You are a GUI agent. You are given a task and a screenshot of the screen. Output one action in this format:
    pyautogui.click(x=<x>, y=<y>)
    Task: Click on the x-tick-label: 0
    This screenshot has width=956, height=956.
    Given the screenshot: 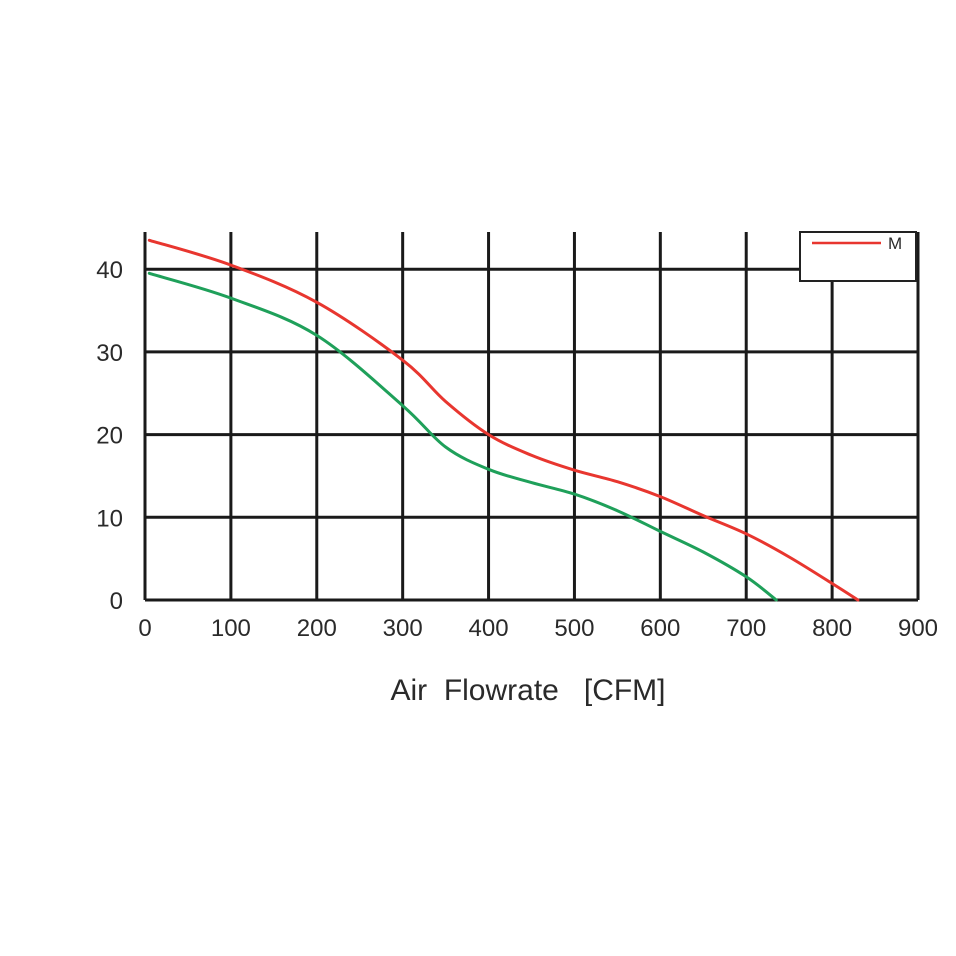 What is the action you would take?
    pyautogui.click(x=144, y=628)
    